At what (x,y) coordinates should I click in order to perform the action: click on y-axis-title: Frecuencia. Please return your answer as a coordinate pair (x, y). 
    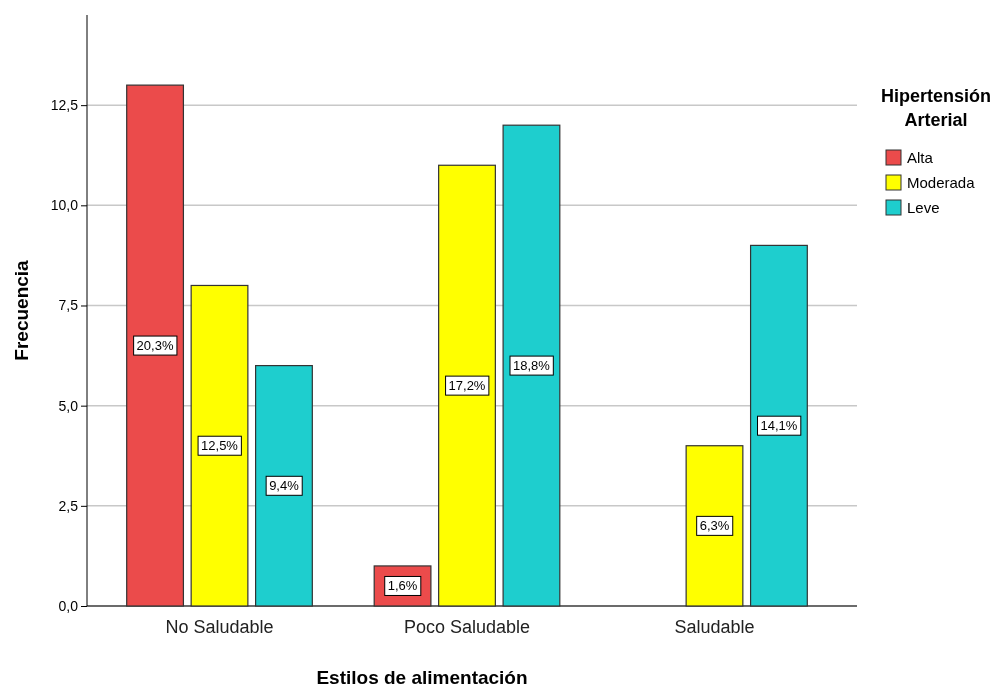
    Looking at the image, I should click on (21, 310).